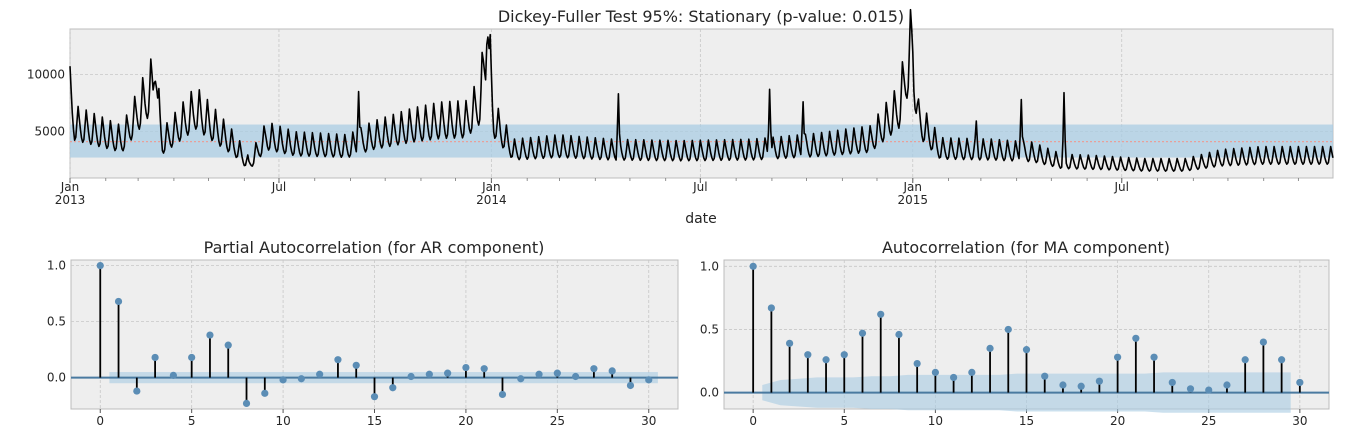 This screenshot has height=439, width=1361. I want to click on x-tick-label: 20, so click(1117, 421).